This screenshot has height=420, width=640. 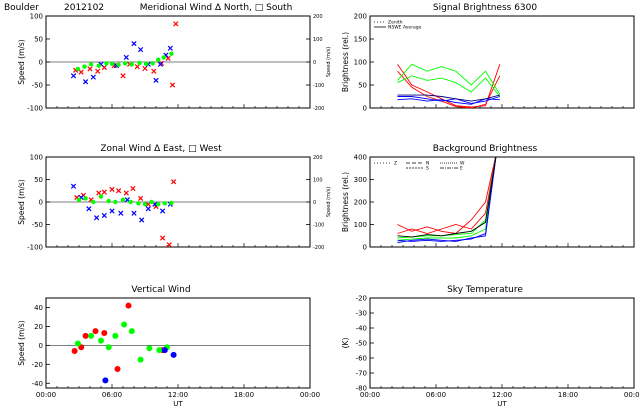 What do you see at coordinates (462, 164) in the screenshot?
I see `background-legend-w: W` at bounding box center [462, 164].